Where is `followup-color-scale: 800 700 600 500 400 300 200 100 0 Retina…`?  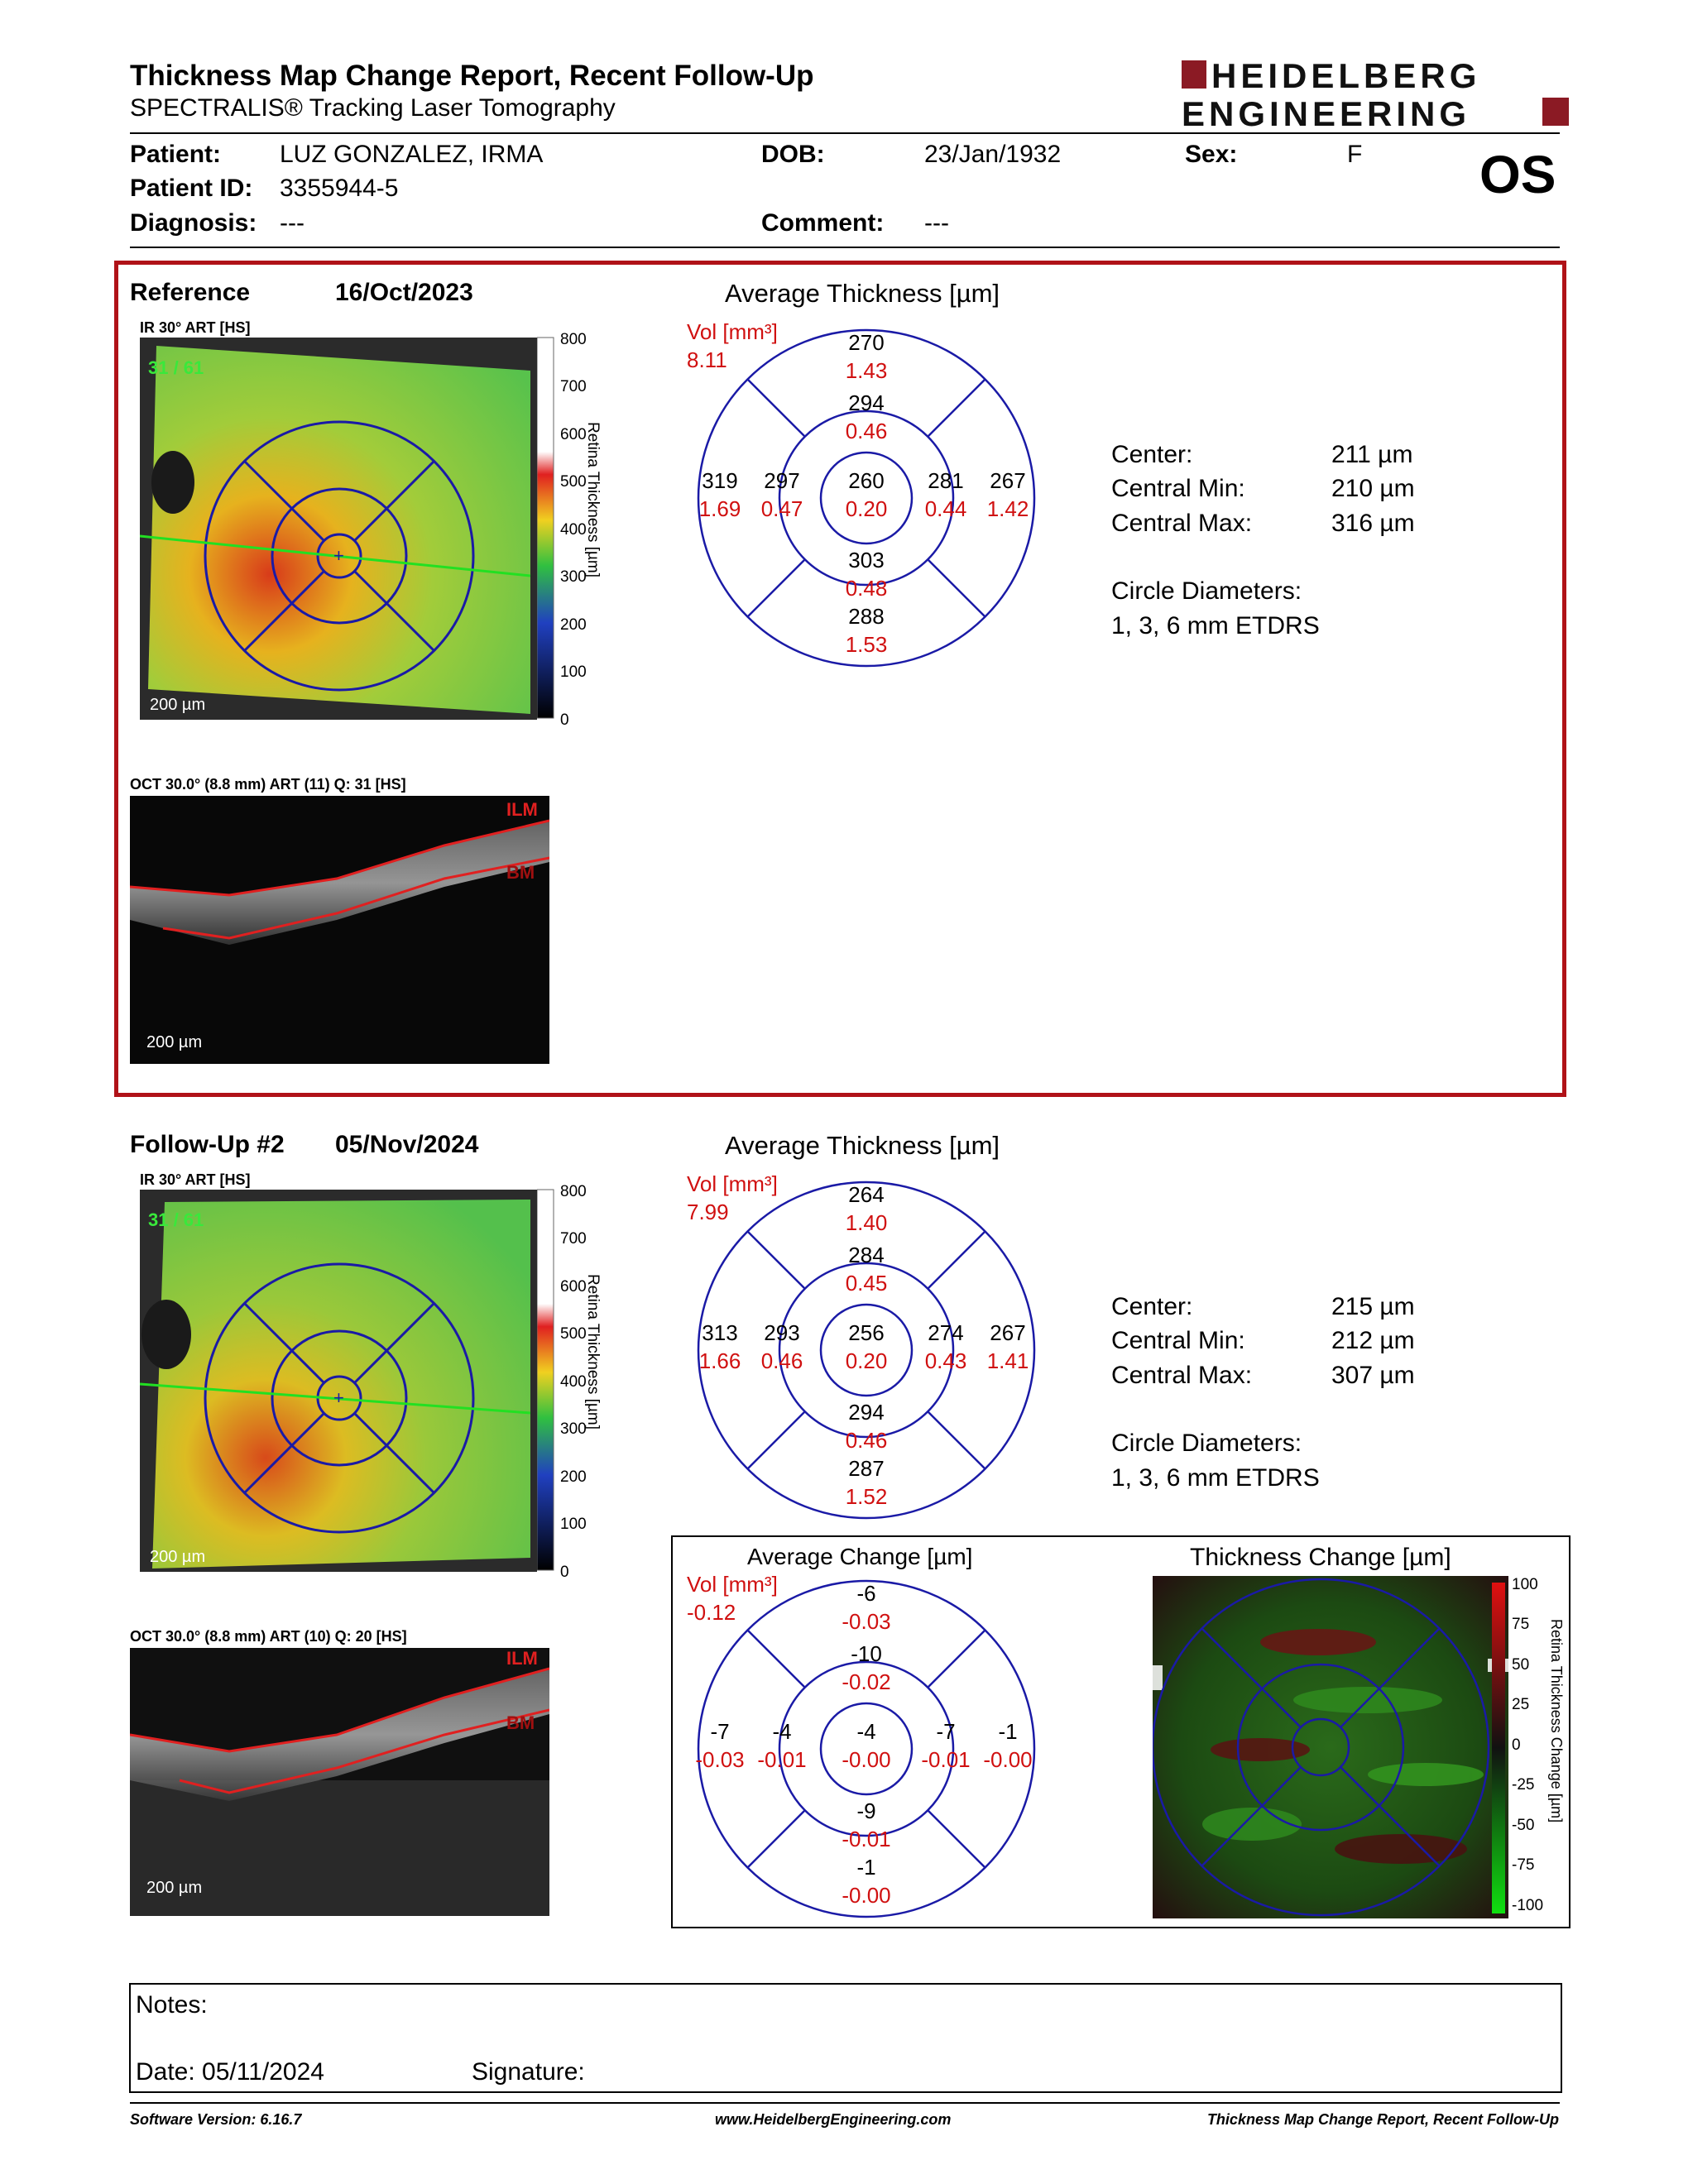
followup-color-scale: 800 700 600 500 400 300 200 100 0 Retina… is located at coordinates (569, 1380).